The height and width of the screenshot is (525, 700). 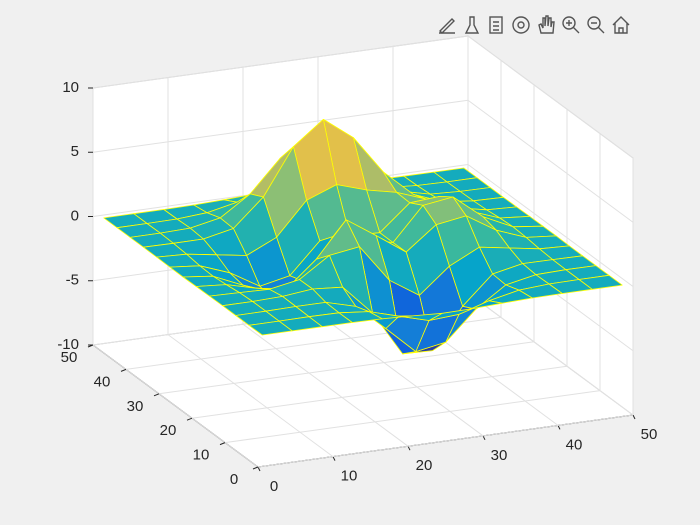 I want to click on z-tick-label: -10, so click(x=68, y=344).